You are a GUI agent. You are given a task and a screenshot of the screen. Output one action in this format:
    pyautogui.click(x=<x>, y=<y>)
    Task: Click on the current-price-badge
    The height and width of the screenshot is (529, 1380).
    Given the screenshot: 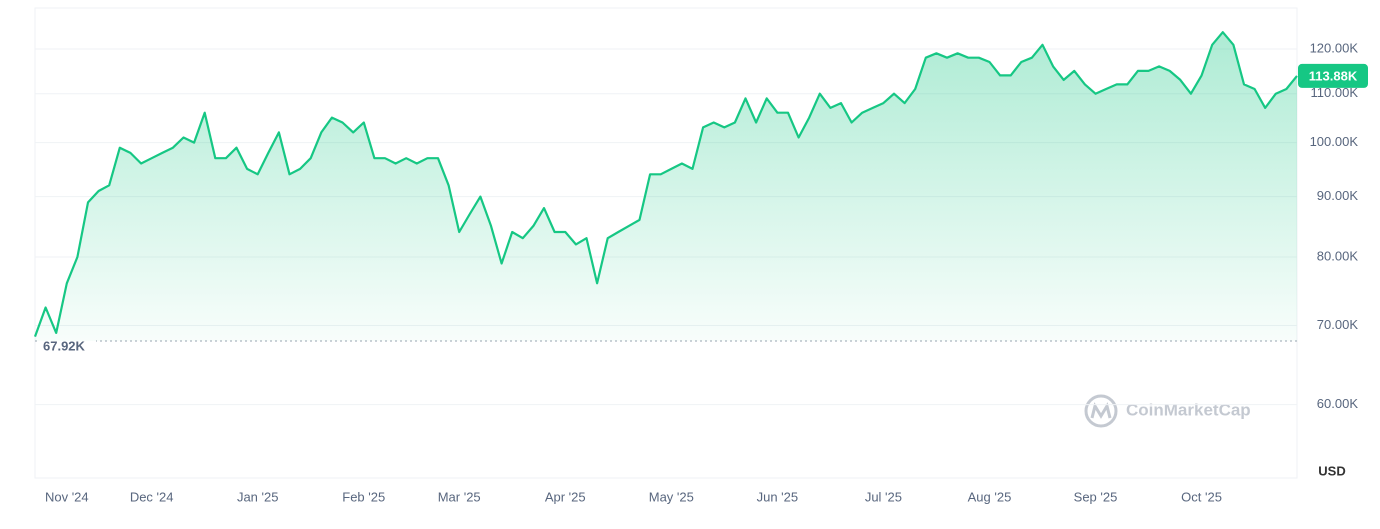 What is the action you would take?
    pyautogui.click(x=1333, y=75)
    